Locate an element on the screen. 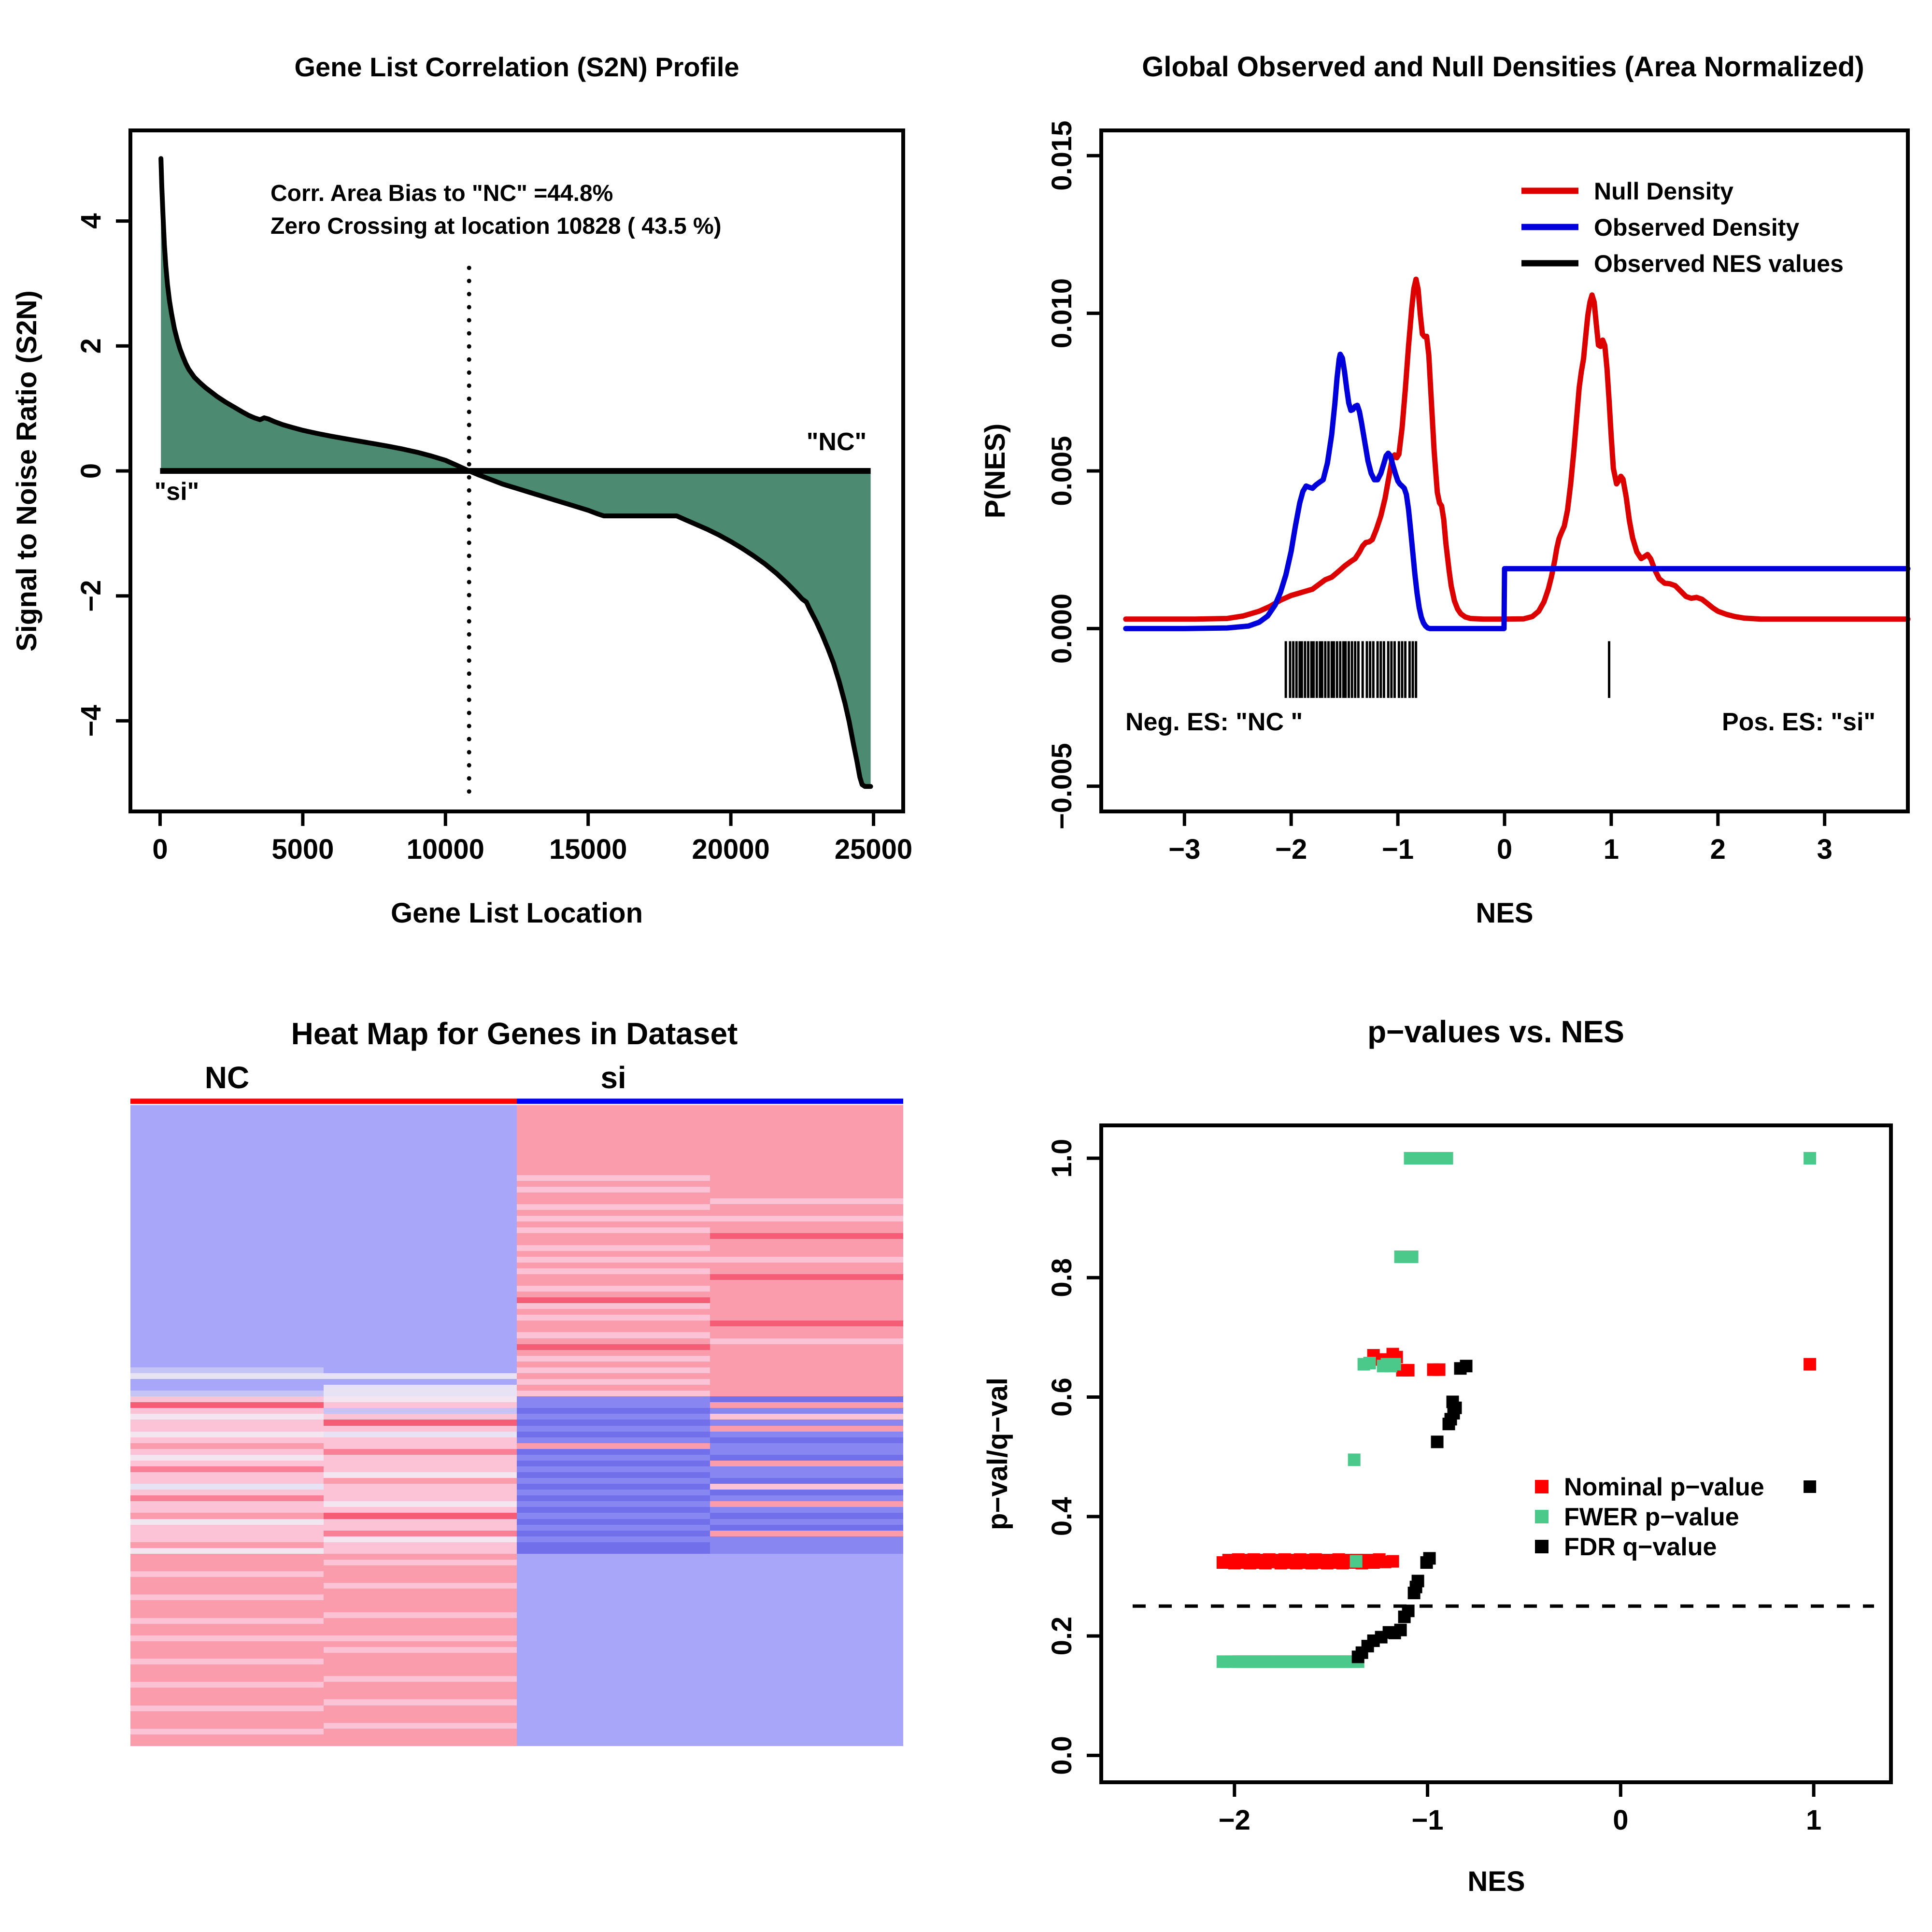 This screenshot has width=1932, height=1932. svg-text: 0.015 is located at coordinates (1062, 156).